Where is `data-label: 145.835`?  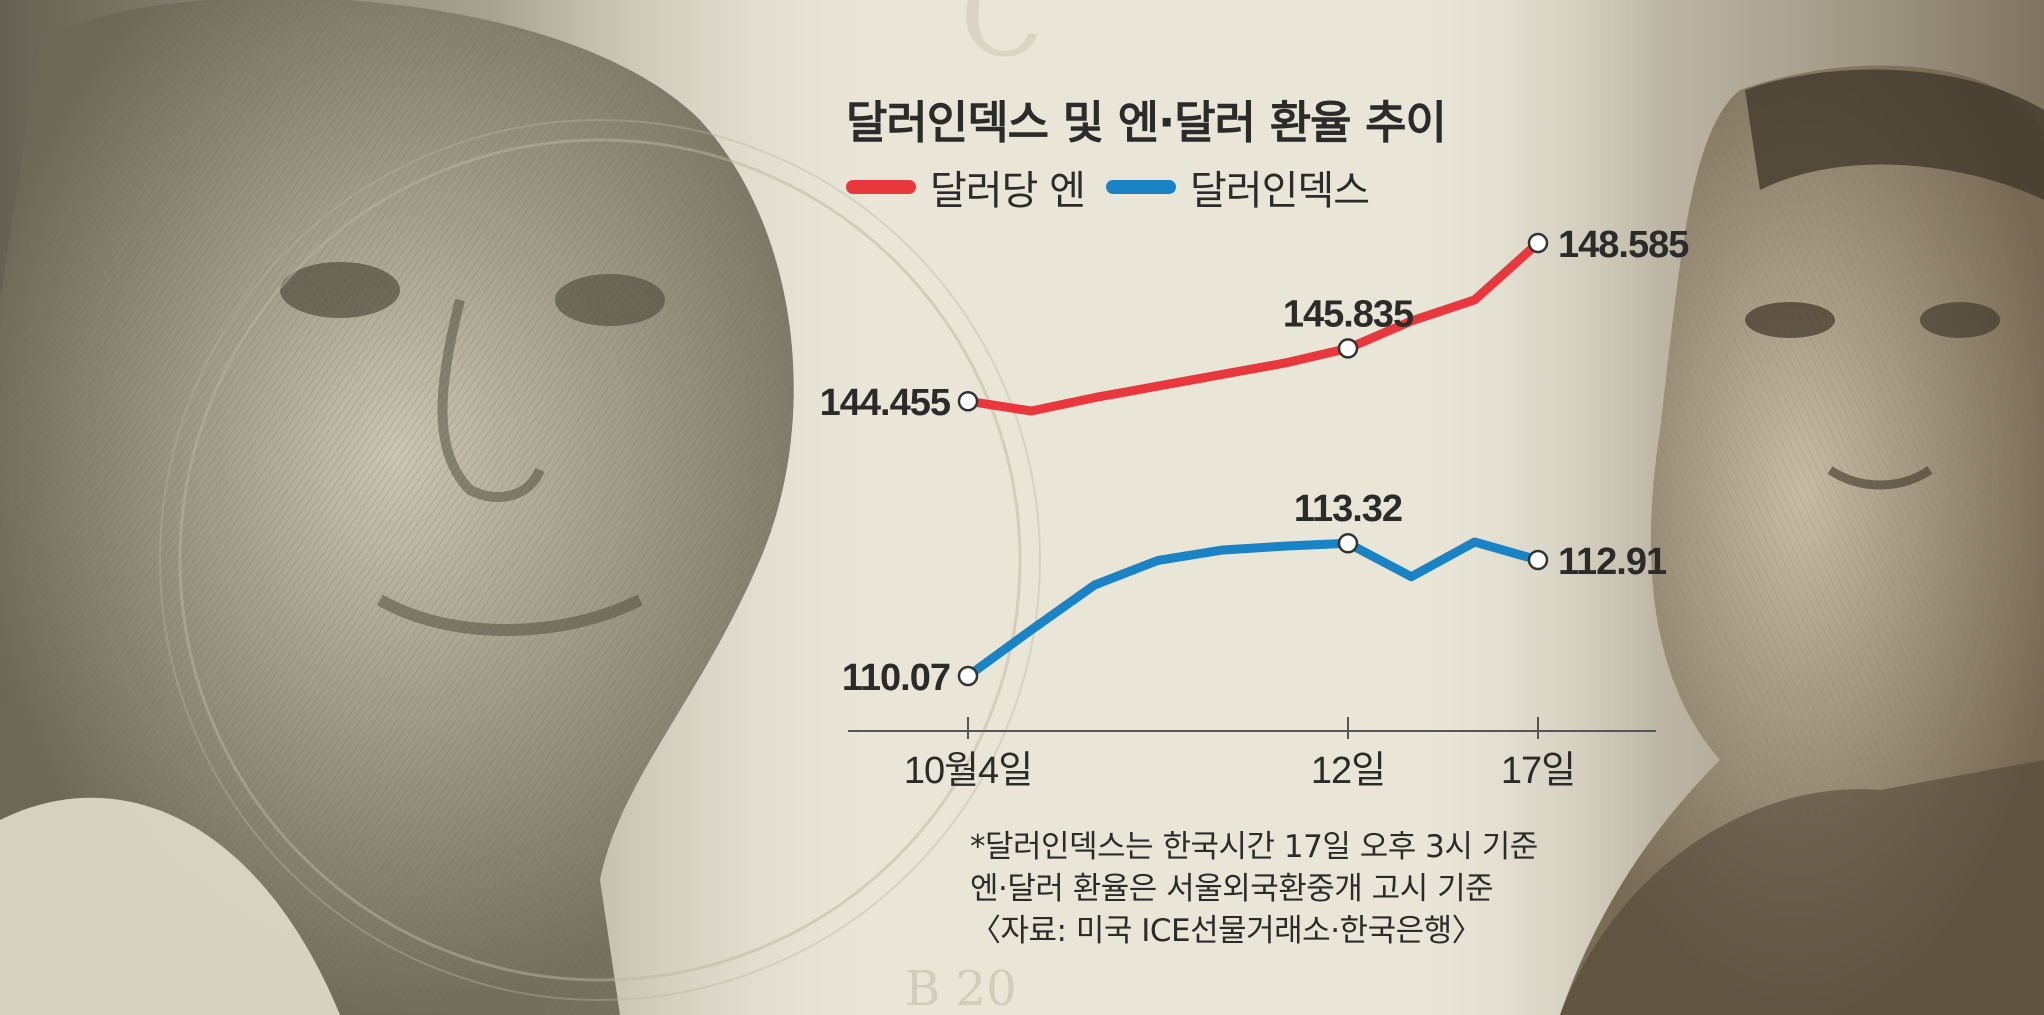 data-label: 145.835 is located at coordinates (1348, 314).